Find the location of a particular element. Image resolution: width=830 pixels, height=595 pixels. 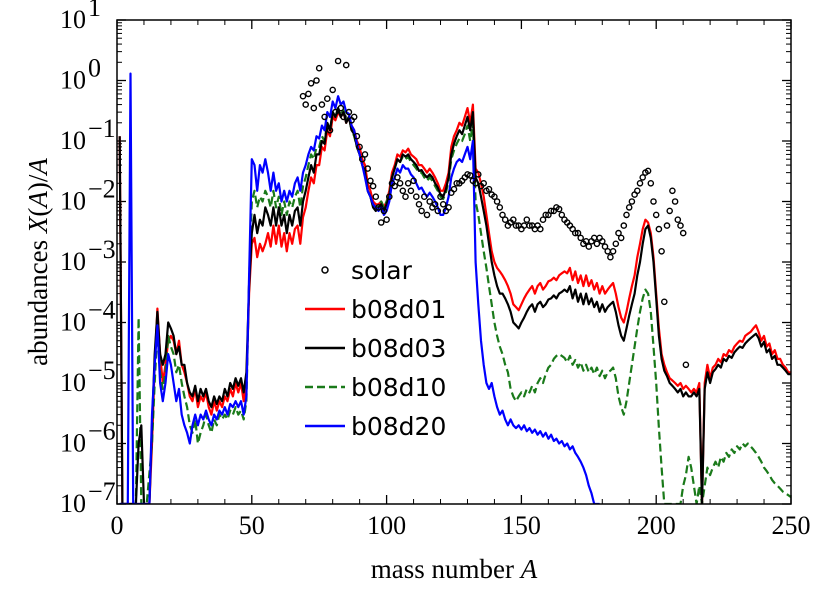

legend: solar b08d01 b08d03 b08d10 b08d20 is located at coordinates (375, 348).